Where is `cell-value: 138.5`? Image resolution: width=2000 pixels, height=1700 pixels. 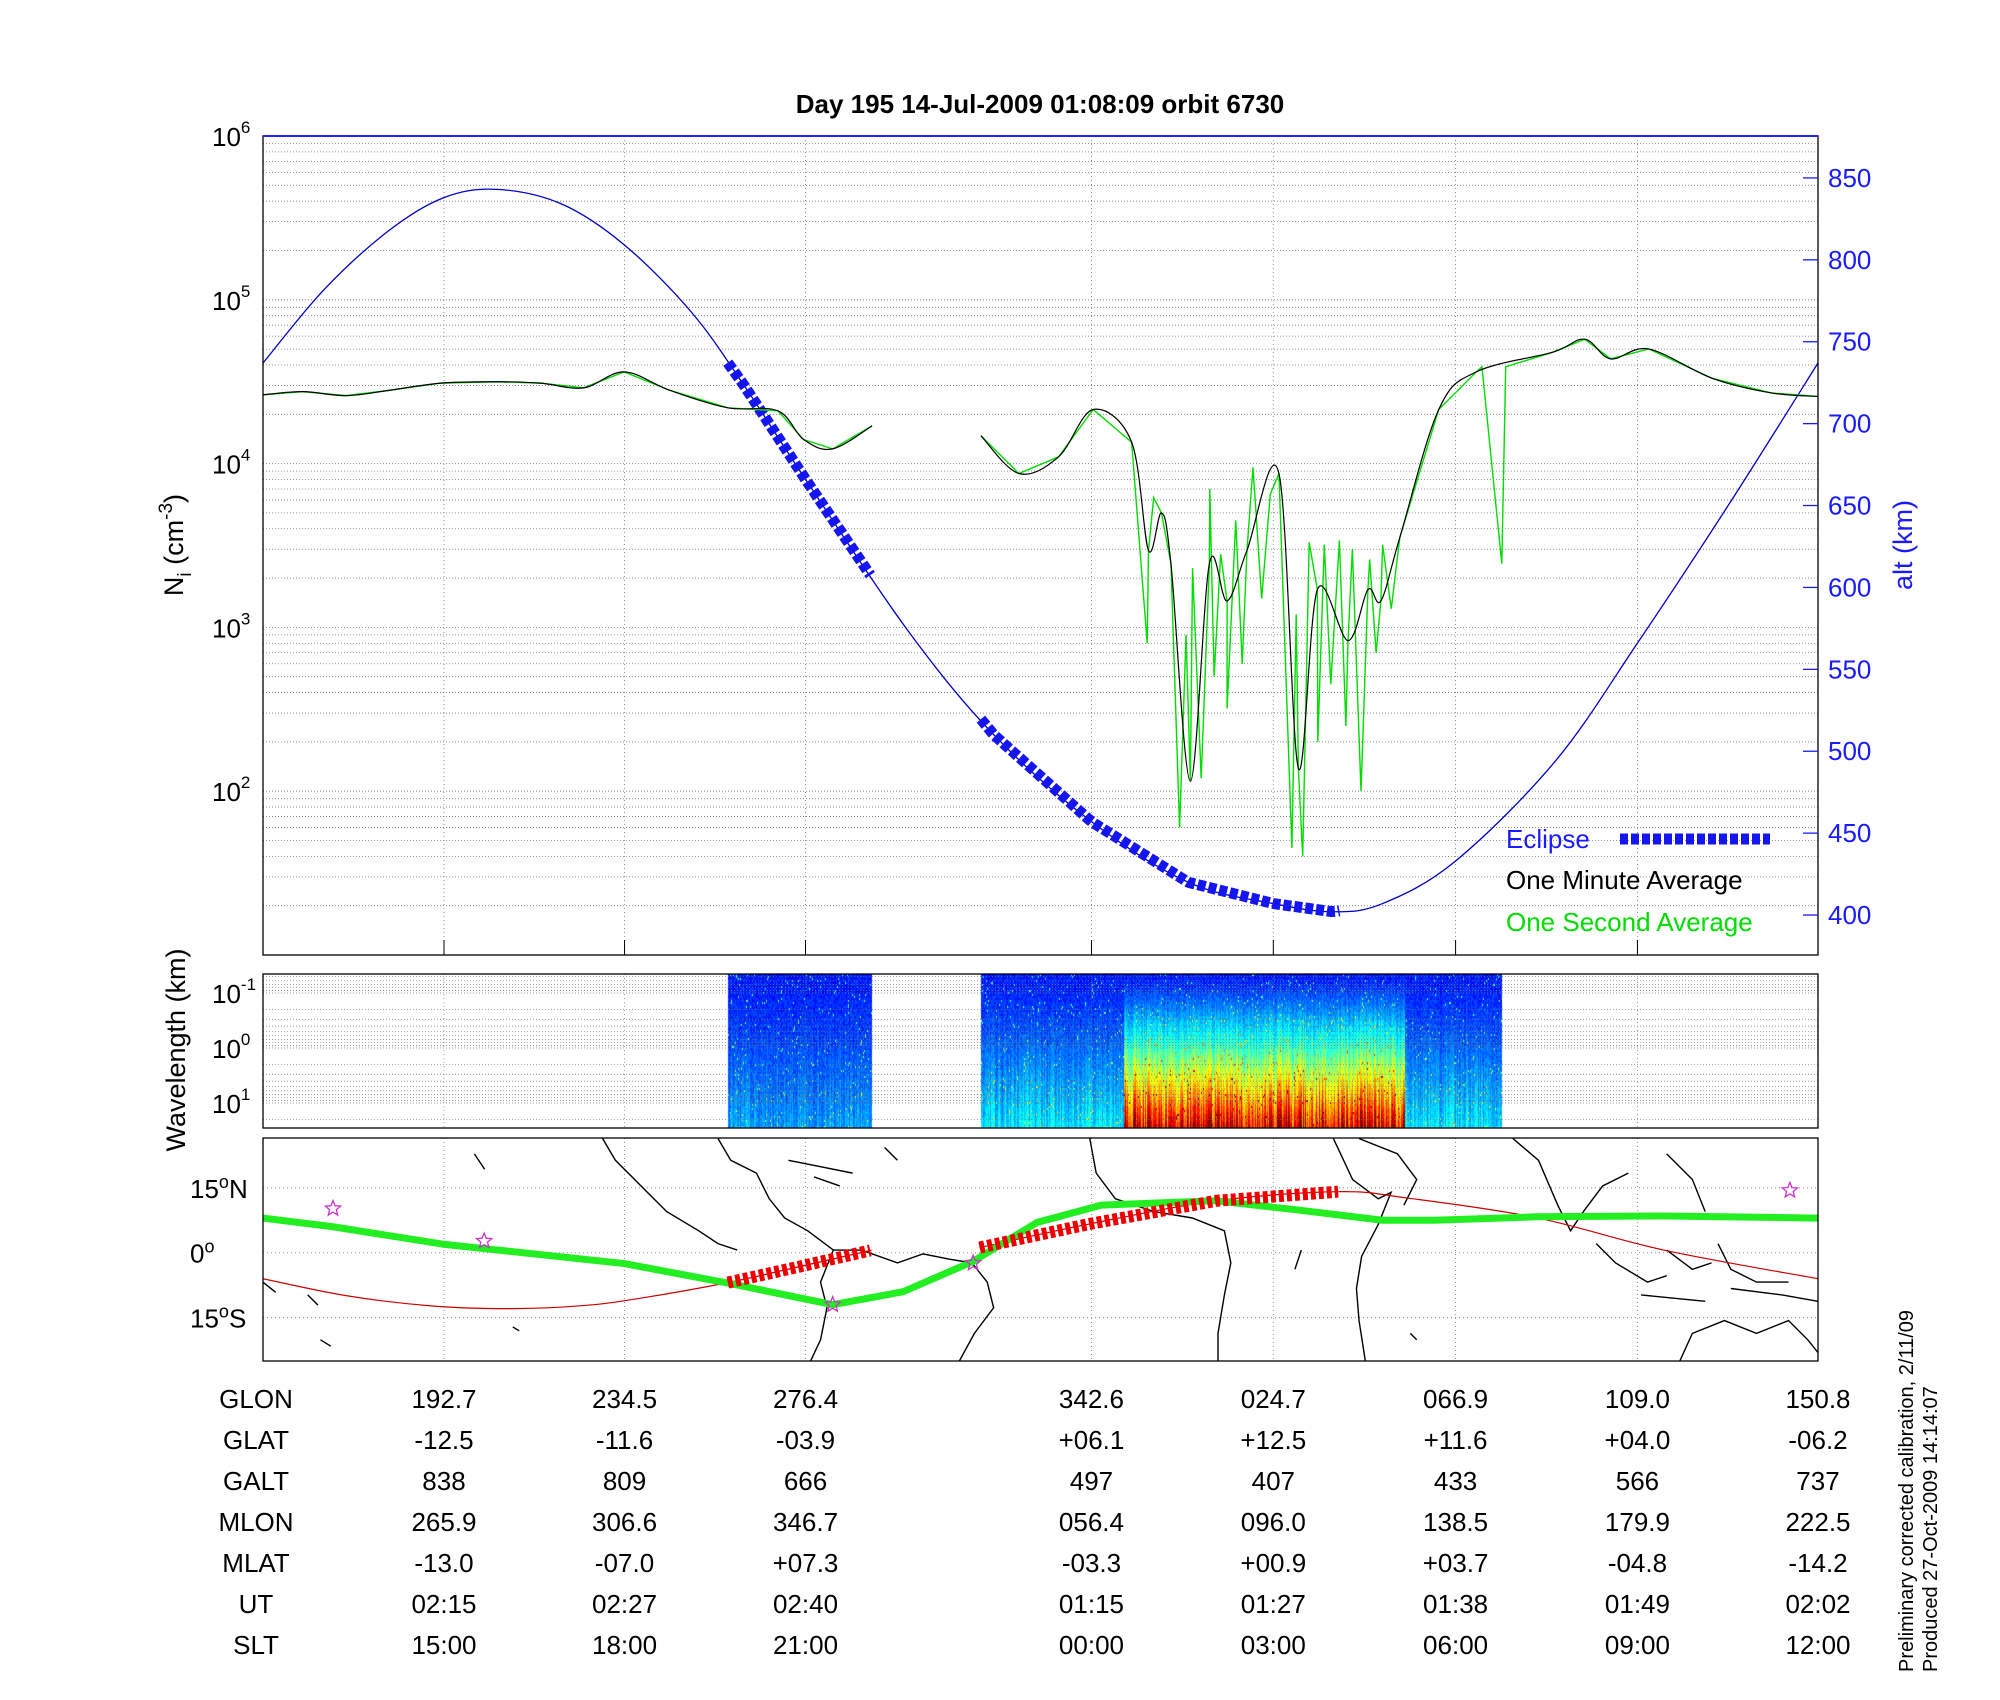
cell-value: 138.5 is located at coordinates (1455, 1522).